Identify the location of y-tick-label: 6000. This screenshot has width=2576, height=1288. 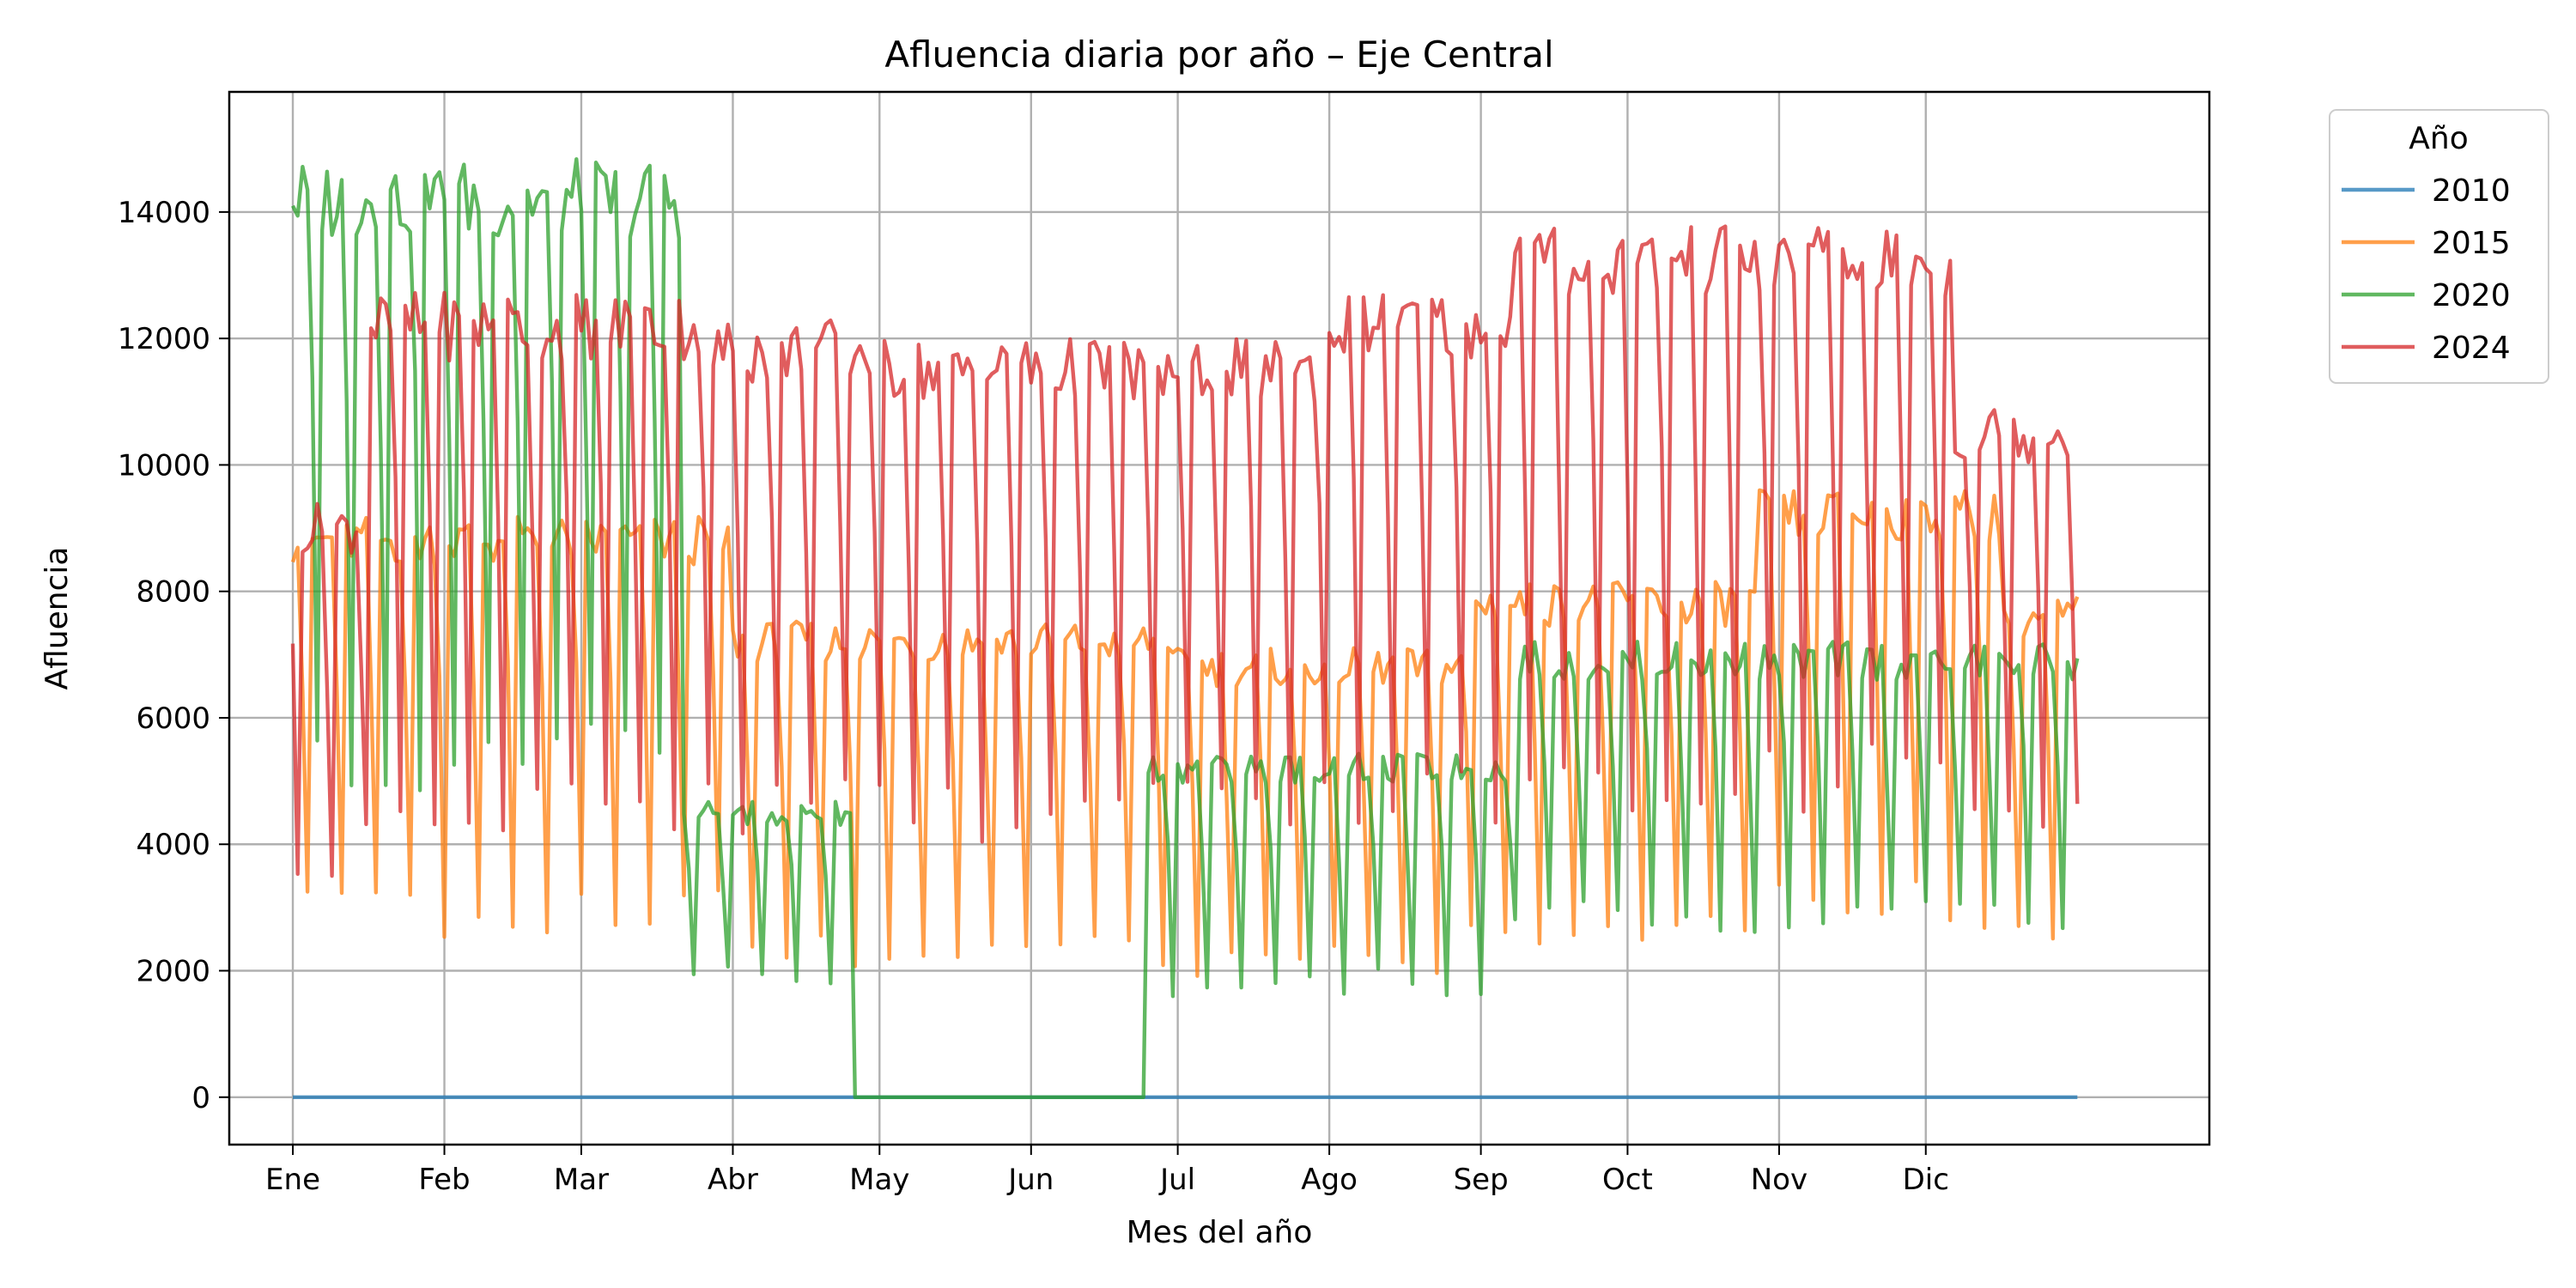
(173, 719).